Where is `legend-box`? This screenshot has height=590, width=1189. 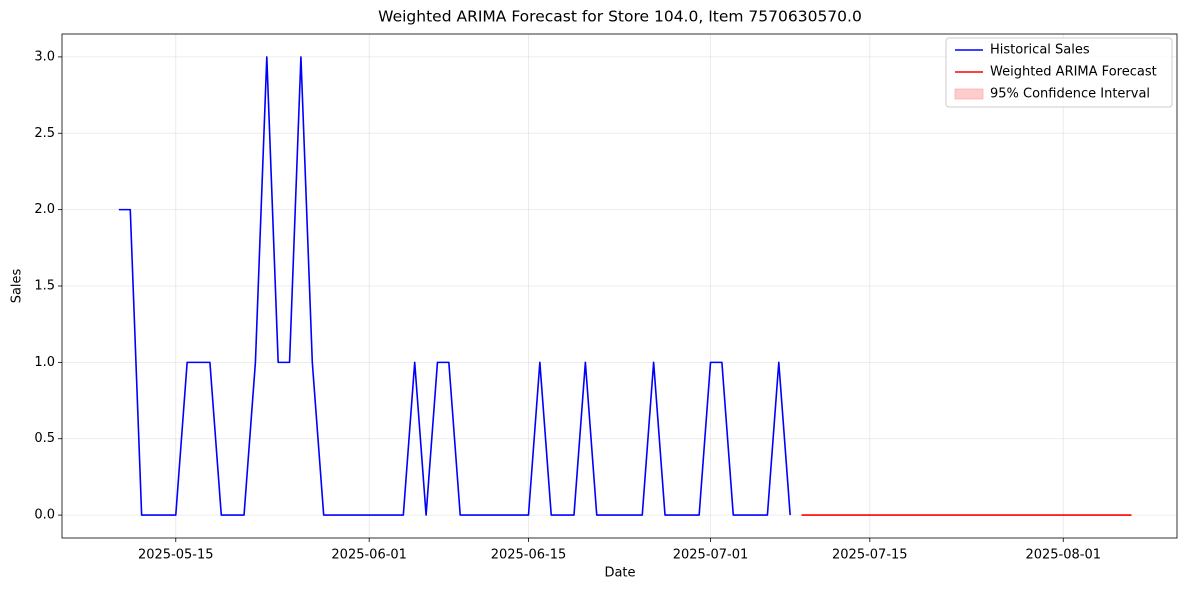 legend-box is located at coordinates (1059, 72).